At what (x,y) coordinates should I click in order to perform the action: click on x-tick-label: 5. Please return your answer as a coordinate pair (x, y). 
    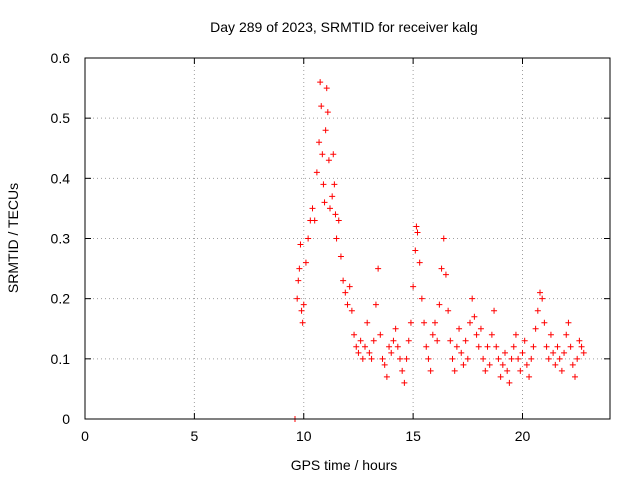
    Looking at the image, I should click on (194, 436).